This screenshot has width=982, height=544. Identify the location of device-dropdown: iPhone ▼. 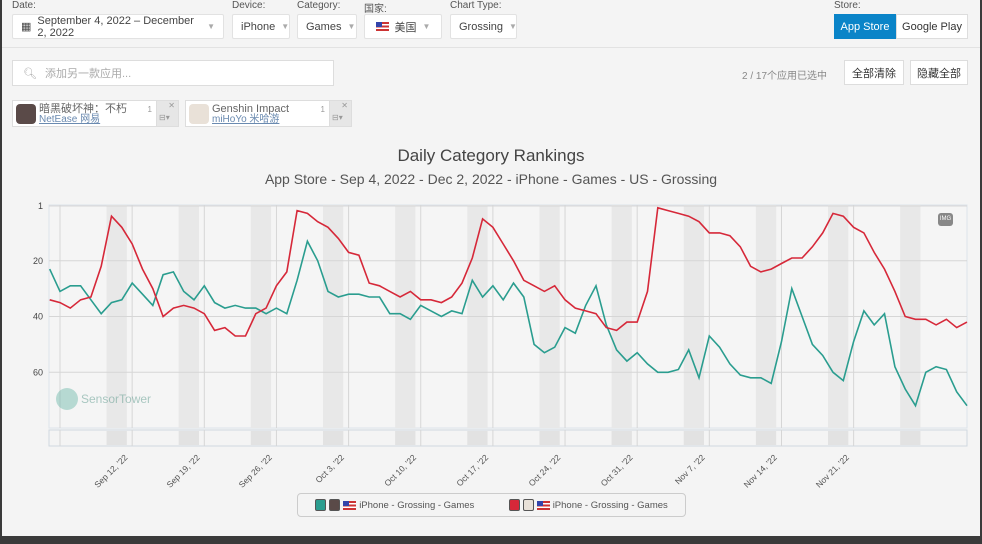
(261, 26).